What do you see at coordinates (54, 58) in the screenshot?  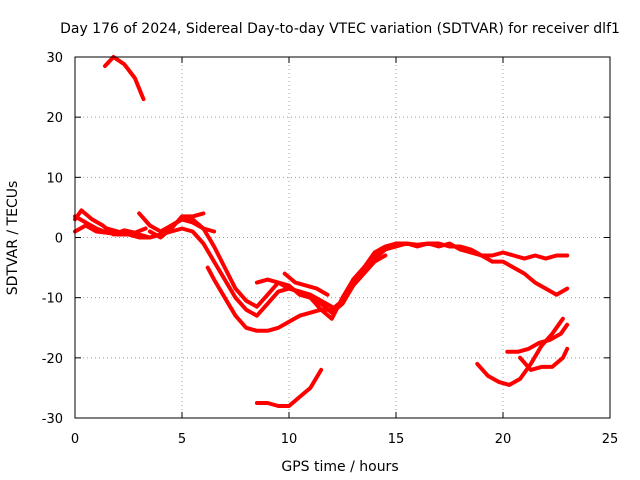 I see `y-tick-label: 30` at bounding box center [54, 58].